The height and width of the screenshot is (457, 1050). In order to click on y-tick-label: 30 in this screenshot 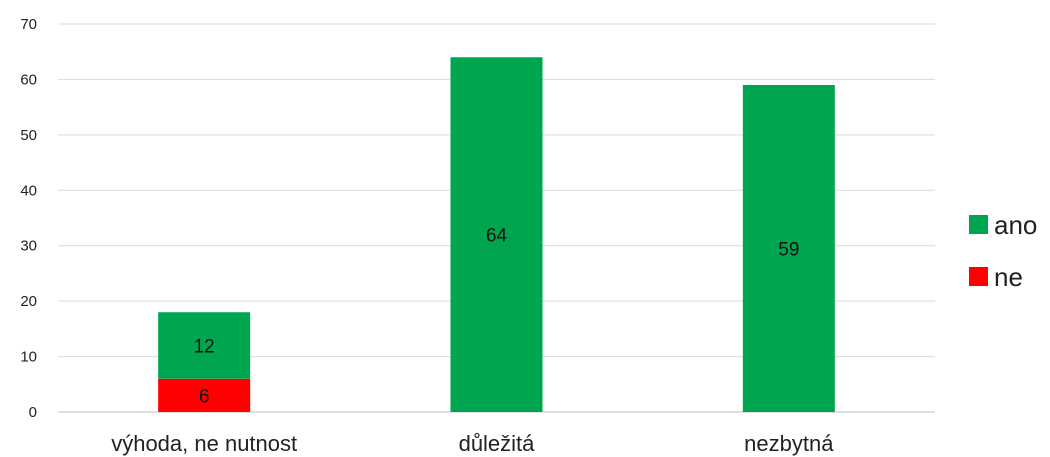, I will do `click(28, 246)`.